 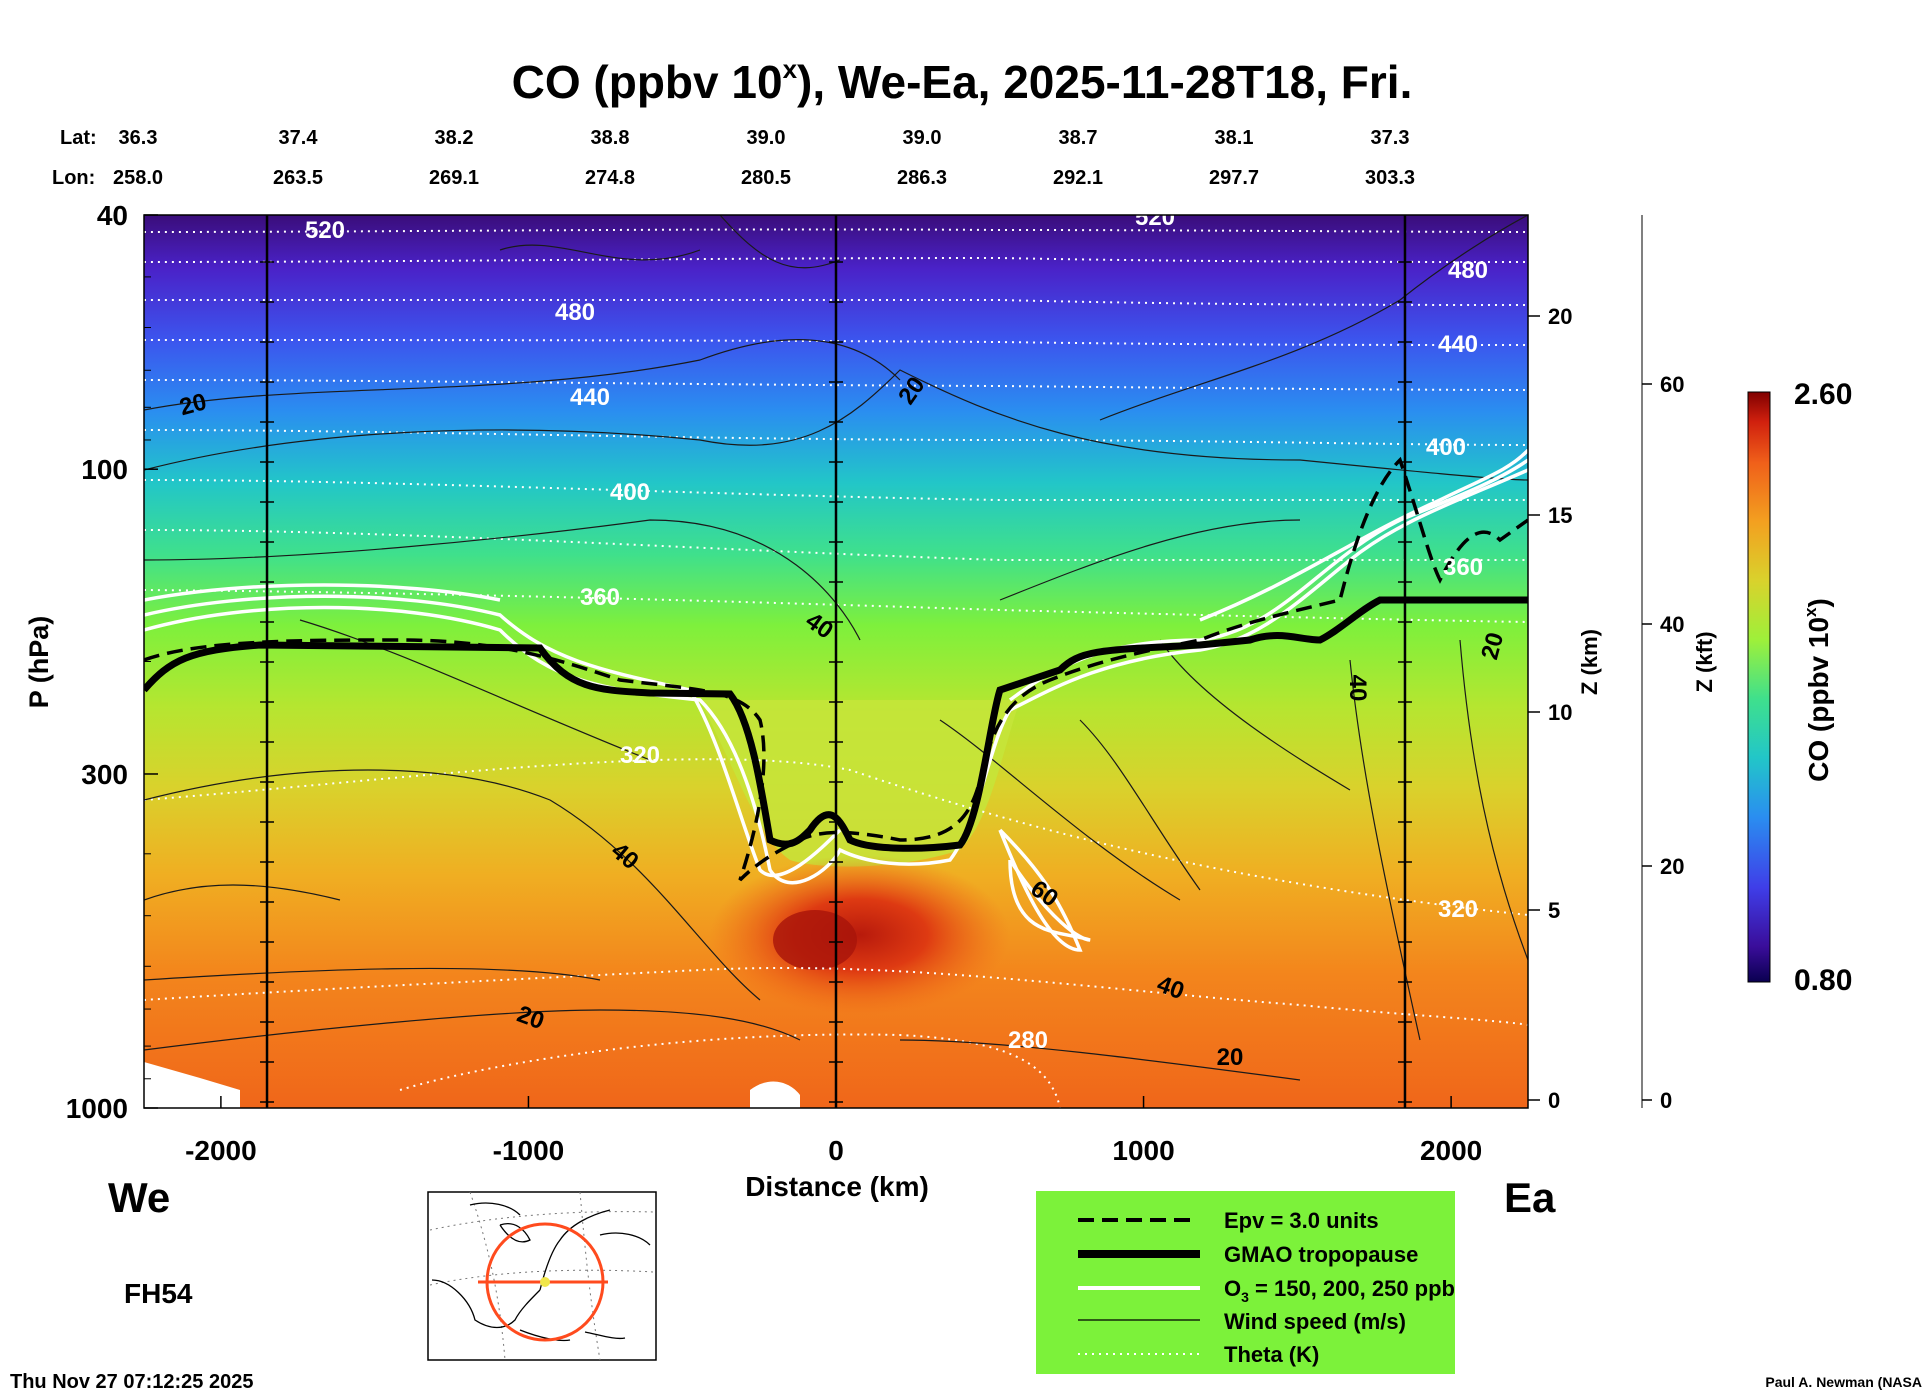 What do you see at coordinates (138, 178) in the screenshot?
I see `lon-value: 258.0` at bounding box center [138, 178].